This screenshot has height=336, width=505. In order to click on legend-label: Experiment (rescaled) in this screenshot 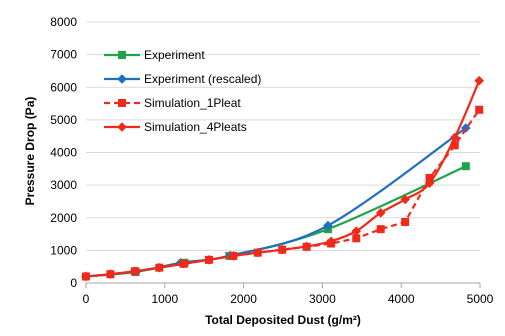, I will do `click(202, 79)`.